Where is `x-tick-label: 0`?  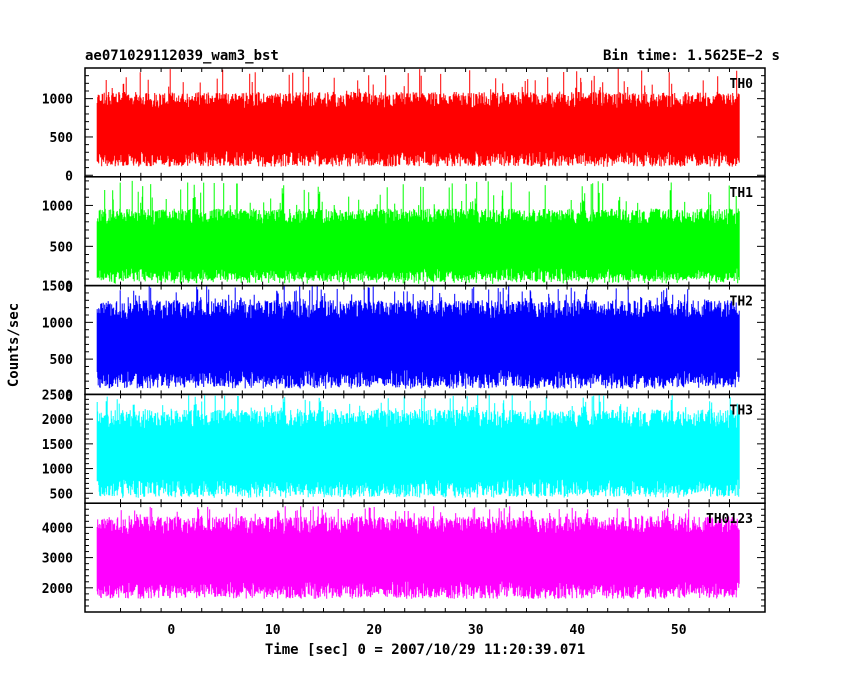 x-tick-label: 0 is located at coordinates (171, 630).